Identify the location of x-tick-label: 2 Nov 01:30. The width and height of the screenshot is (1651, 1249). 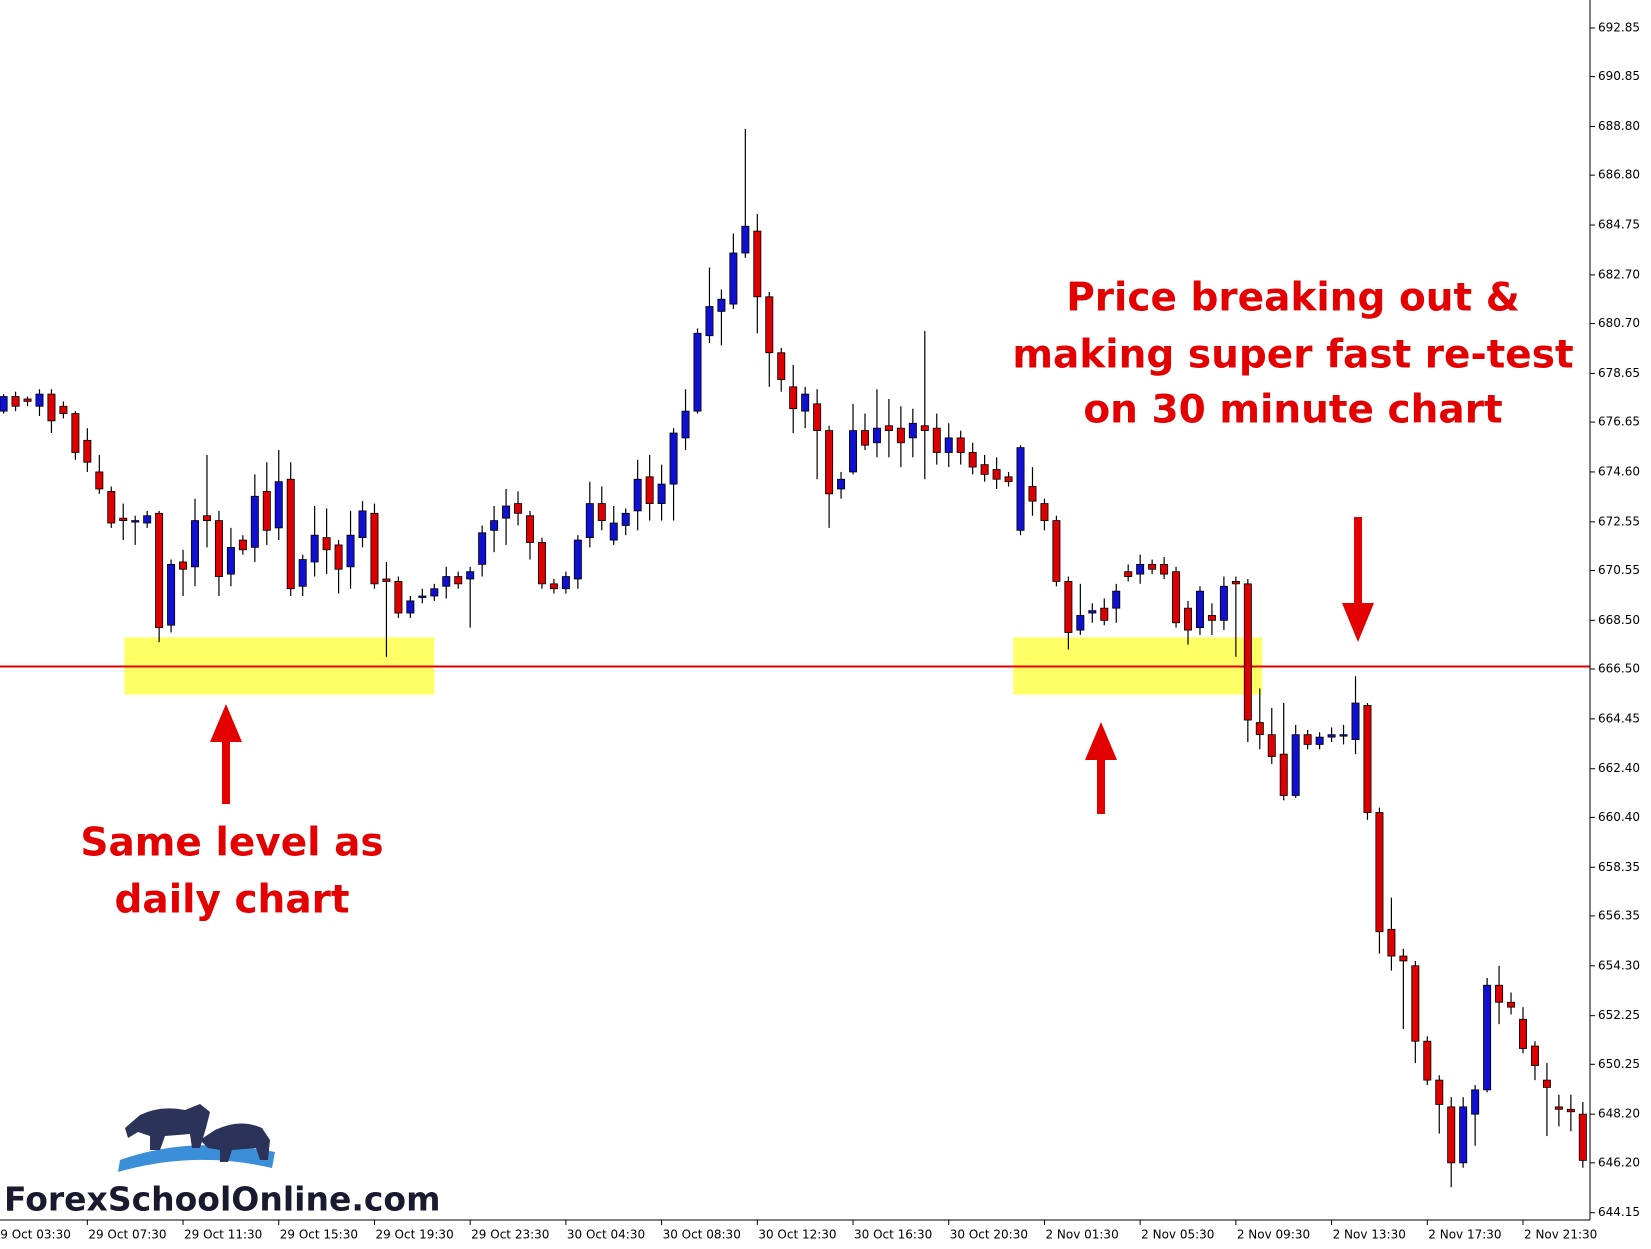
(1081, 1235).